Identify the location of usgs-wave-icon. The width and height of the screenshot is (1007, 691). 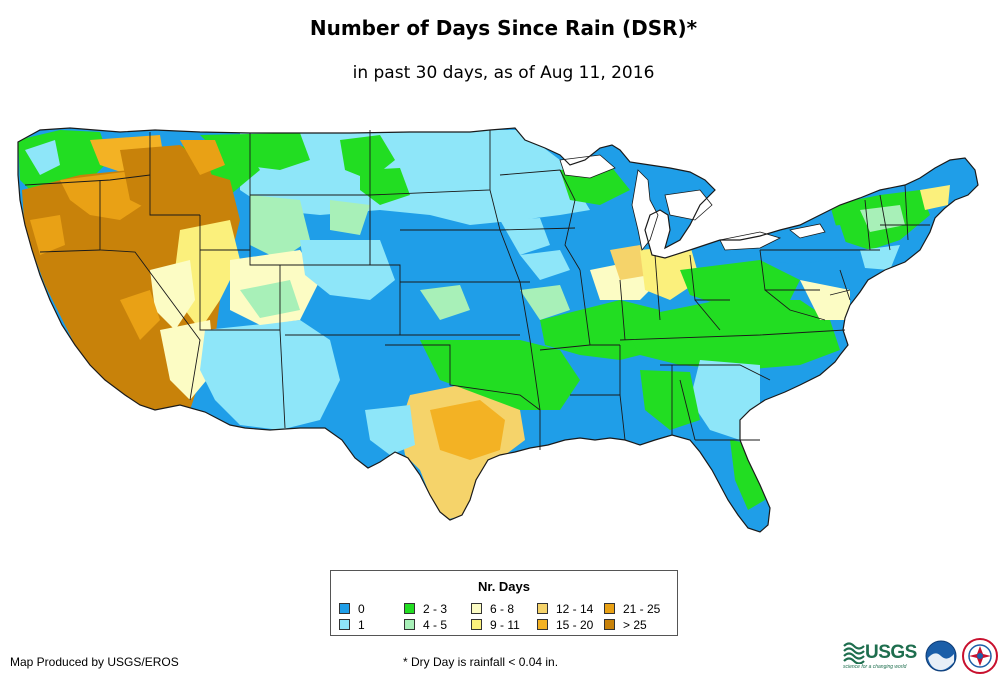
(854, 653).